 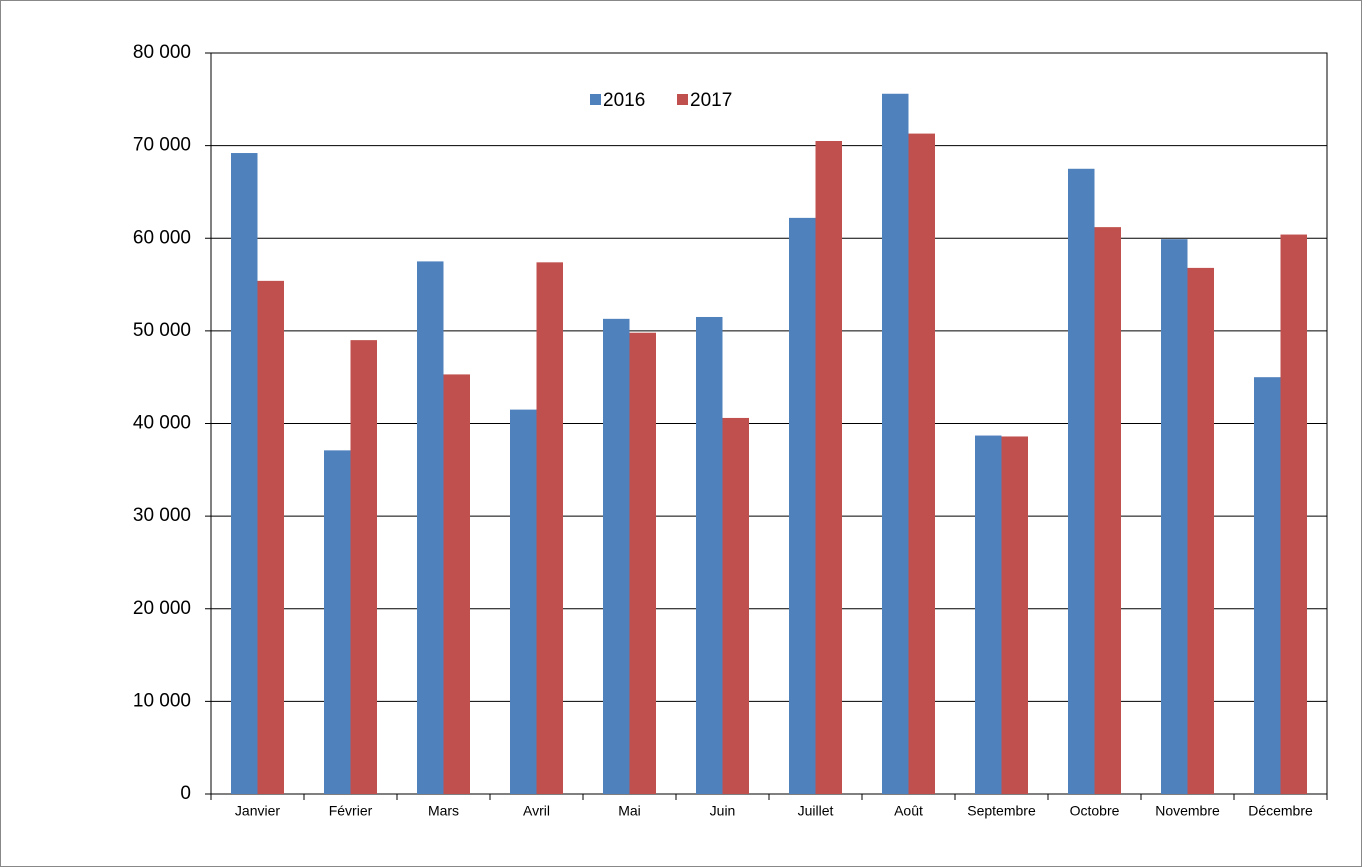 I want to click on x-tick-label: Juin, so click(x=723, y=811).